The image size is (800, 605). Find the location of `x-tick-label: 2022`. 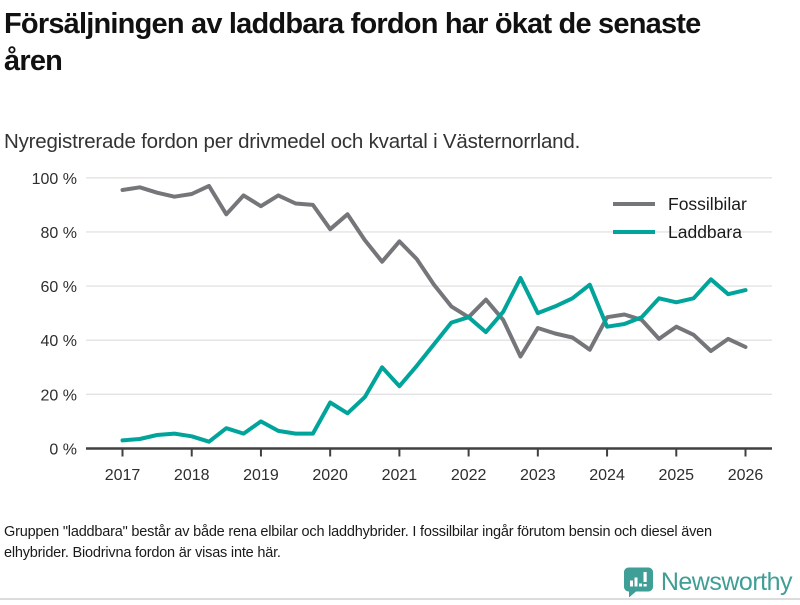

x-tick-label: 2022 is located at coordinates (469, 475).